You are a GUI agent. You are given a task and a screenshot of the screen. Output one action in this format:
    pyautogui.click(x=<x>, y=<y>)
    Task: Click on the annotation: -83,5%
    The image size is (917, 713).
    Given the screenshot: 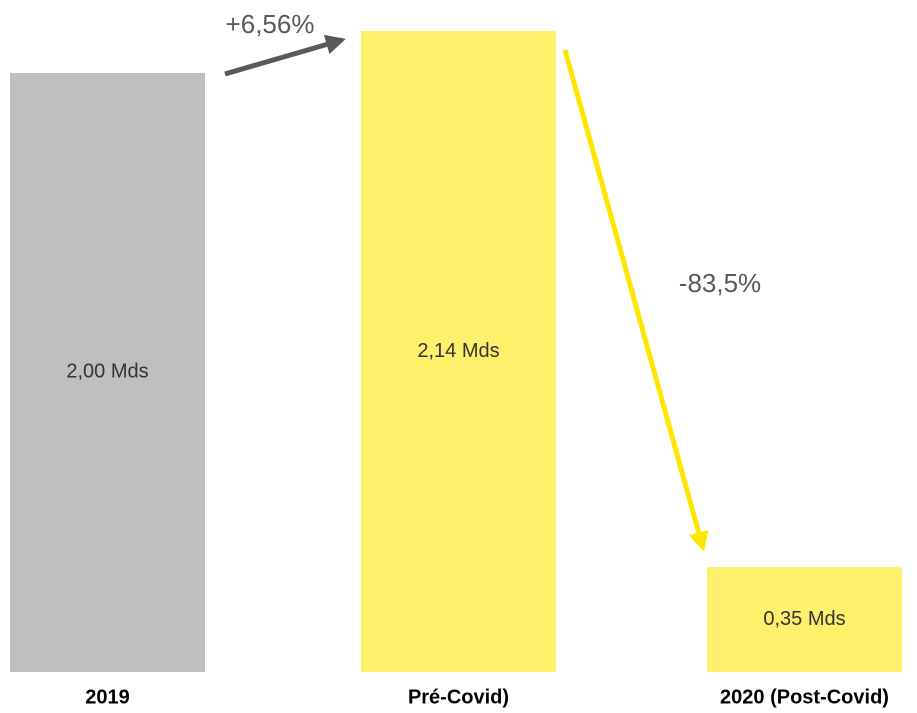 What is the action you would take?
    pyautogui.click(x=720, y=283)
    